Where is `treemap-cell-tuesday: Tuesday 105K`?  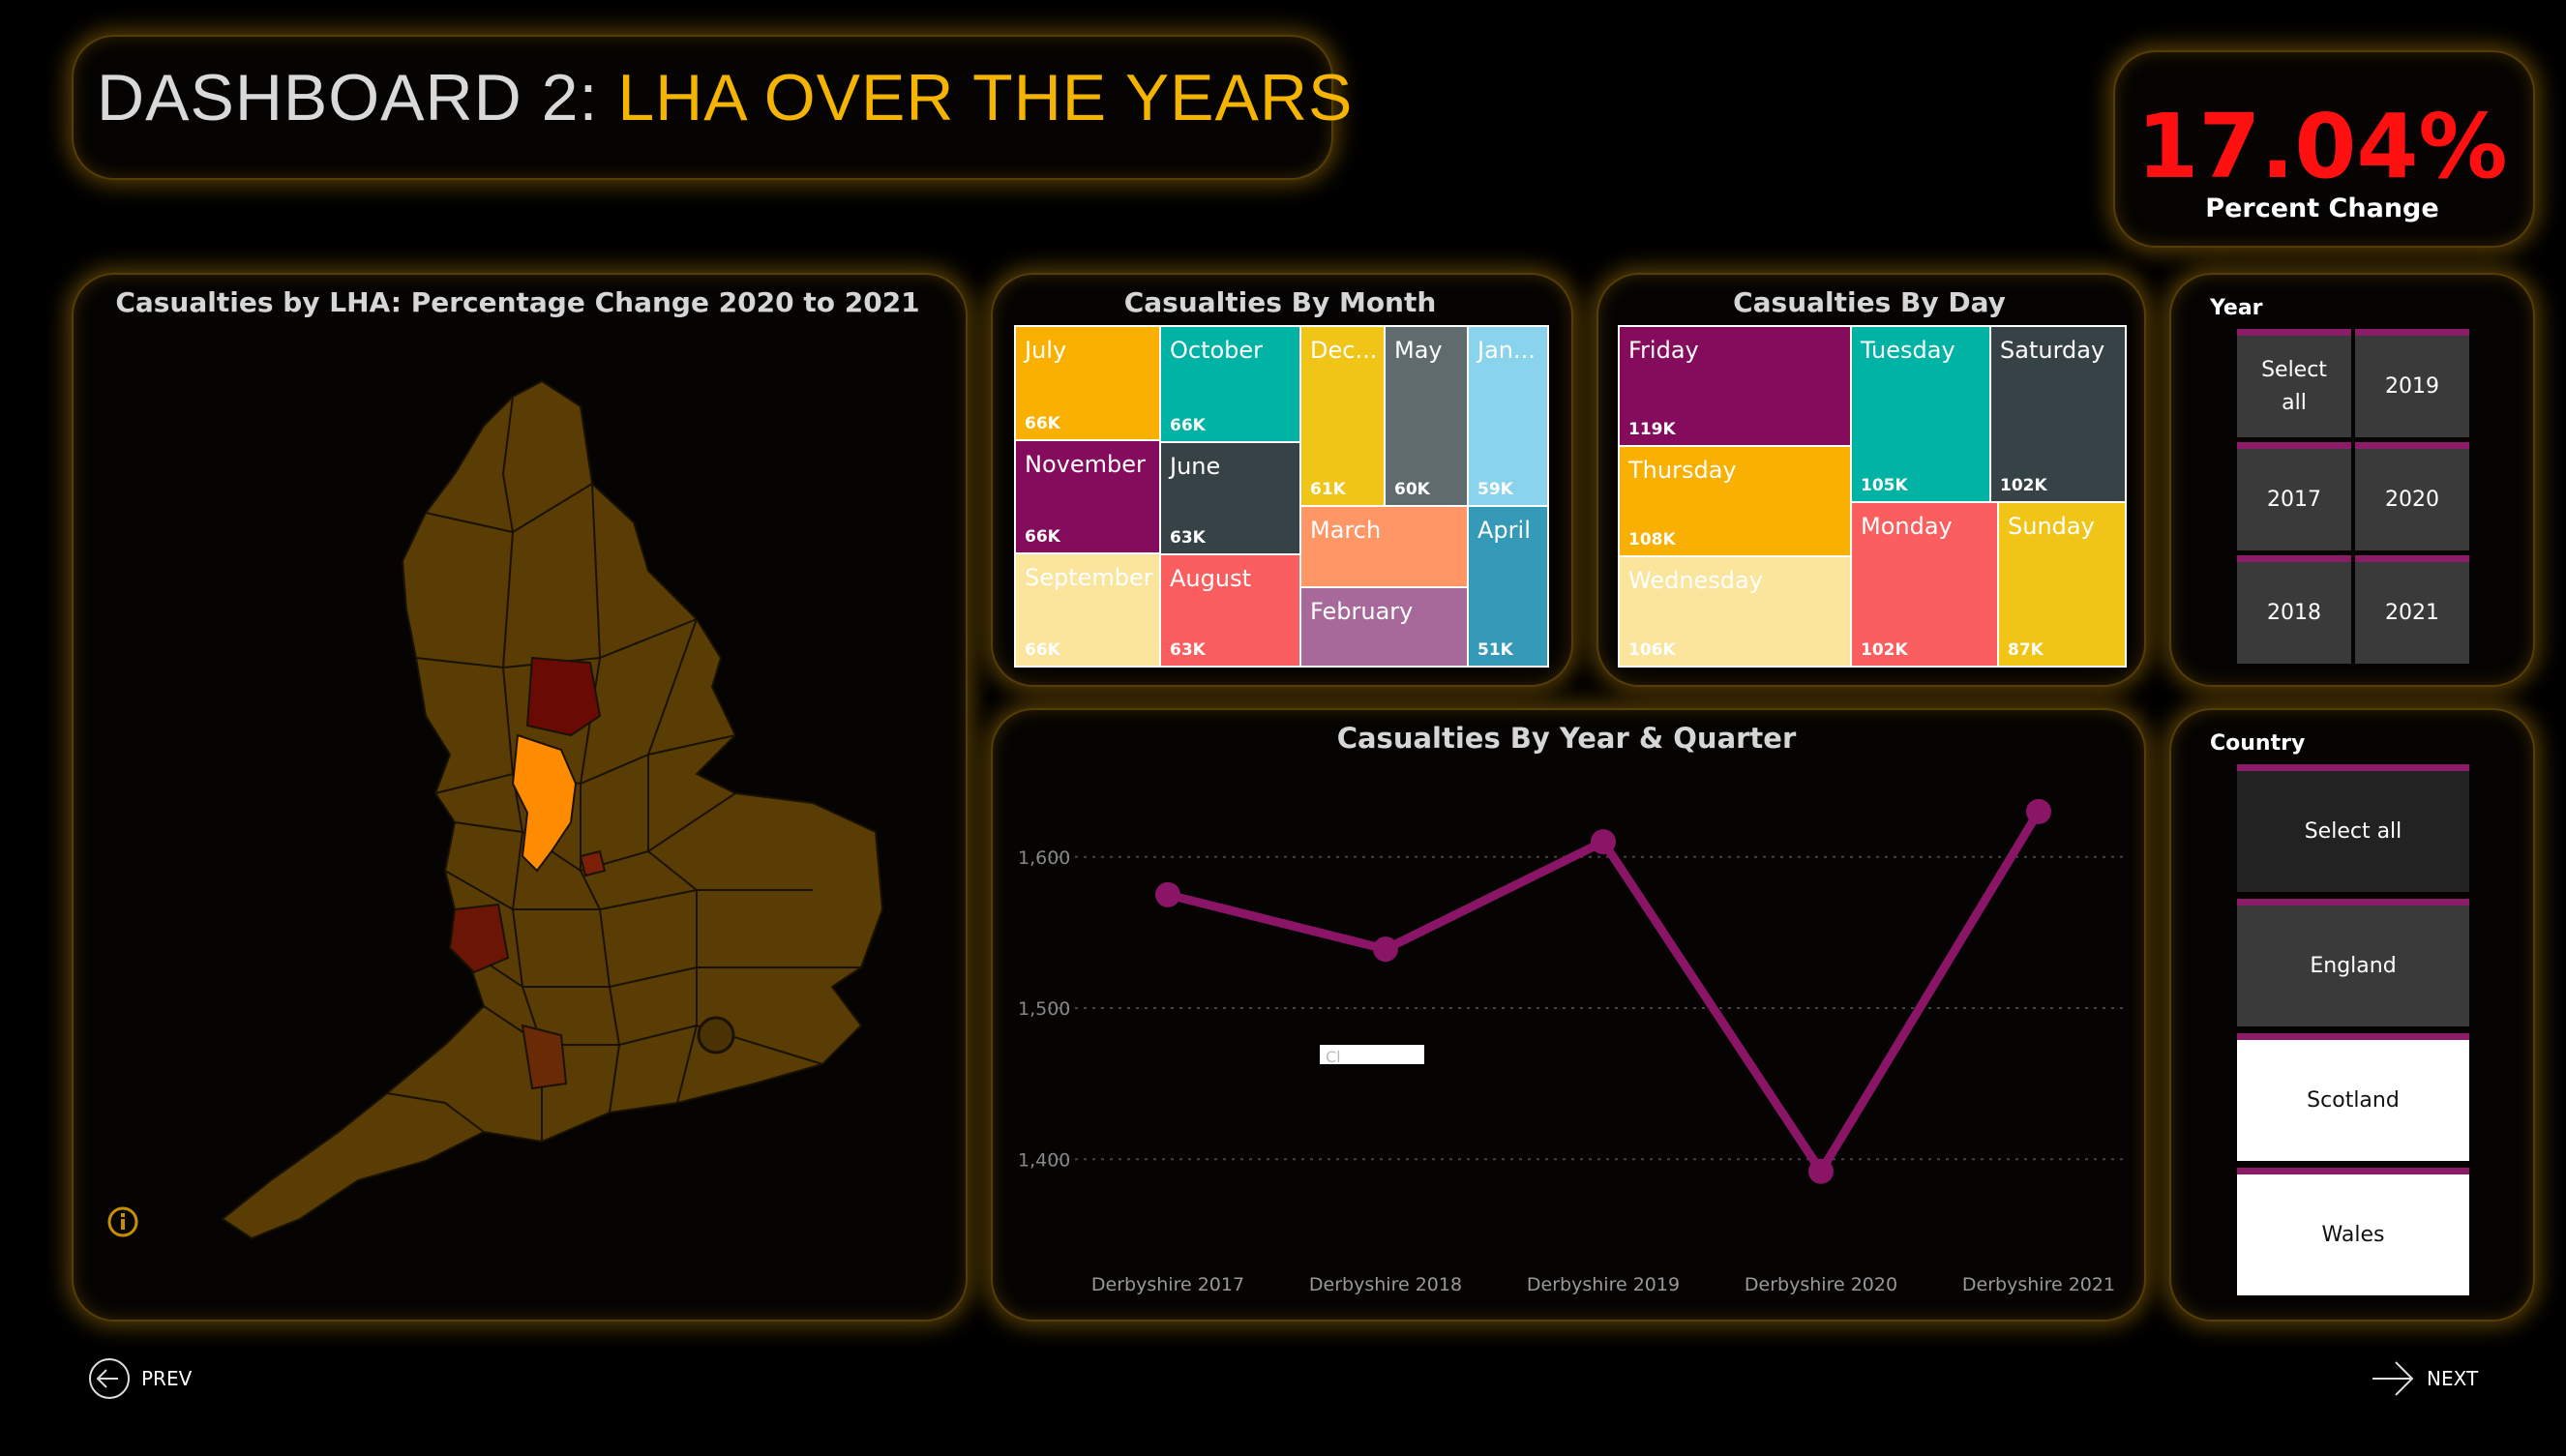
treemap-cell-tuesday: Tuesday 105K is located at coordinates (1920, 414).